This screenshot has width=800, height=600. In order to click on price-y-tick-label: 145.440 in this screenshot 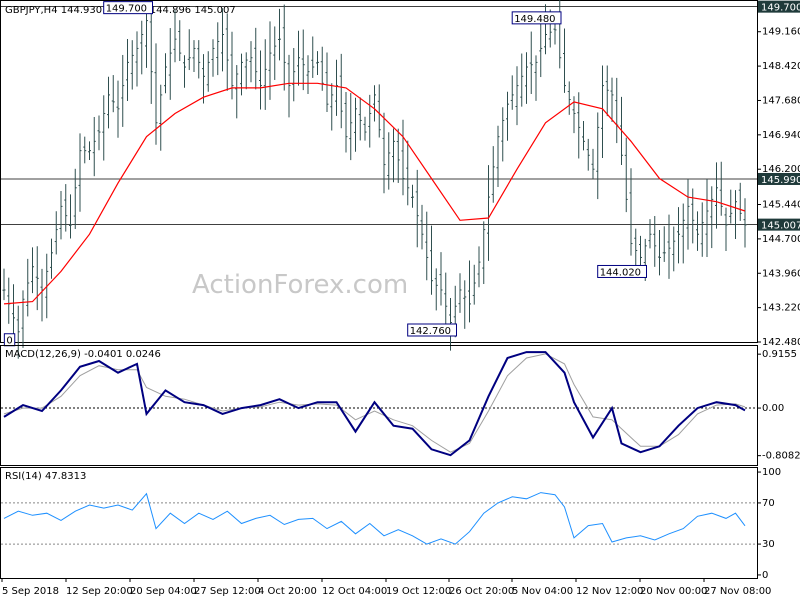, I will do `click(781, 205)`.